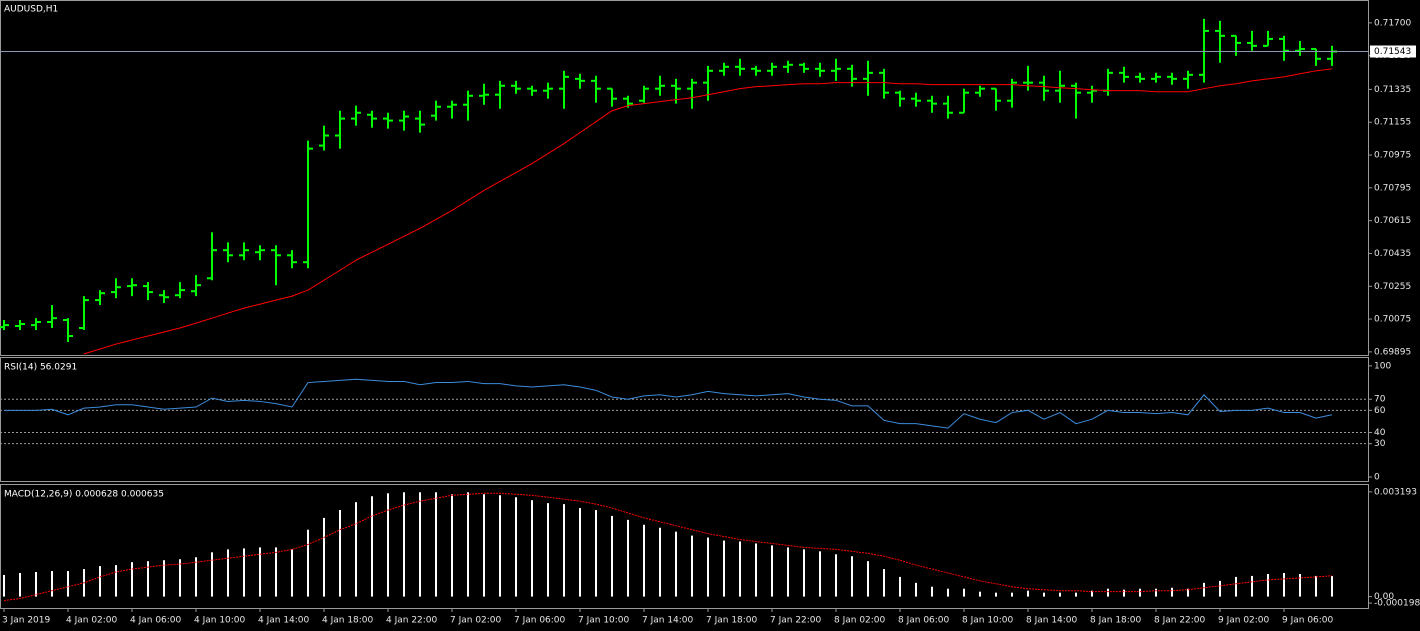 The image size is (1420, 631). I want to click on y-tick-label: 30, so click(1380, 444).